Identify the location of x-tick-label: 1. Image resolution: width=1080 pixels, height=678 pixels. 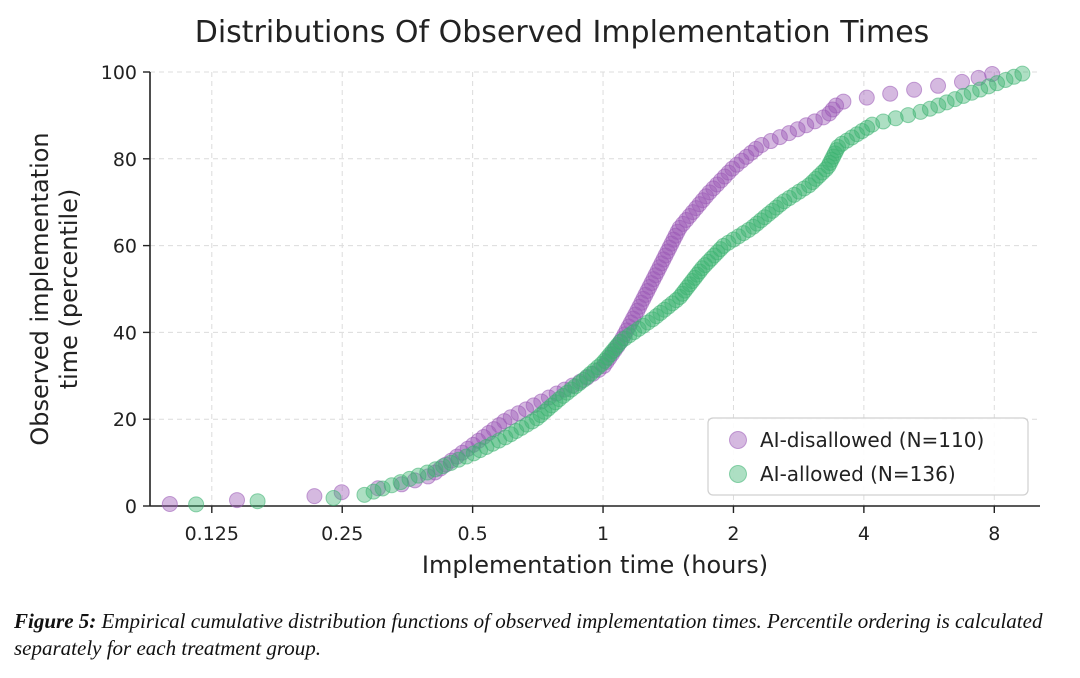
(603, 534).